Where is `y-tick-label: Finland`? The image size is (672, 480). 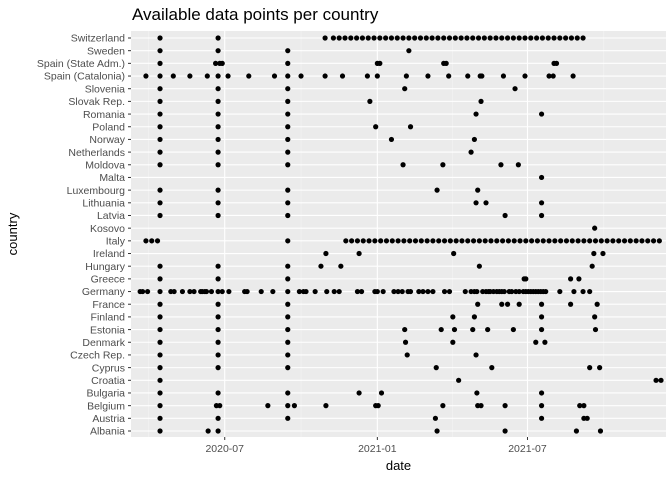 y-tick-label: Finland is located at coordinates (108, 318).